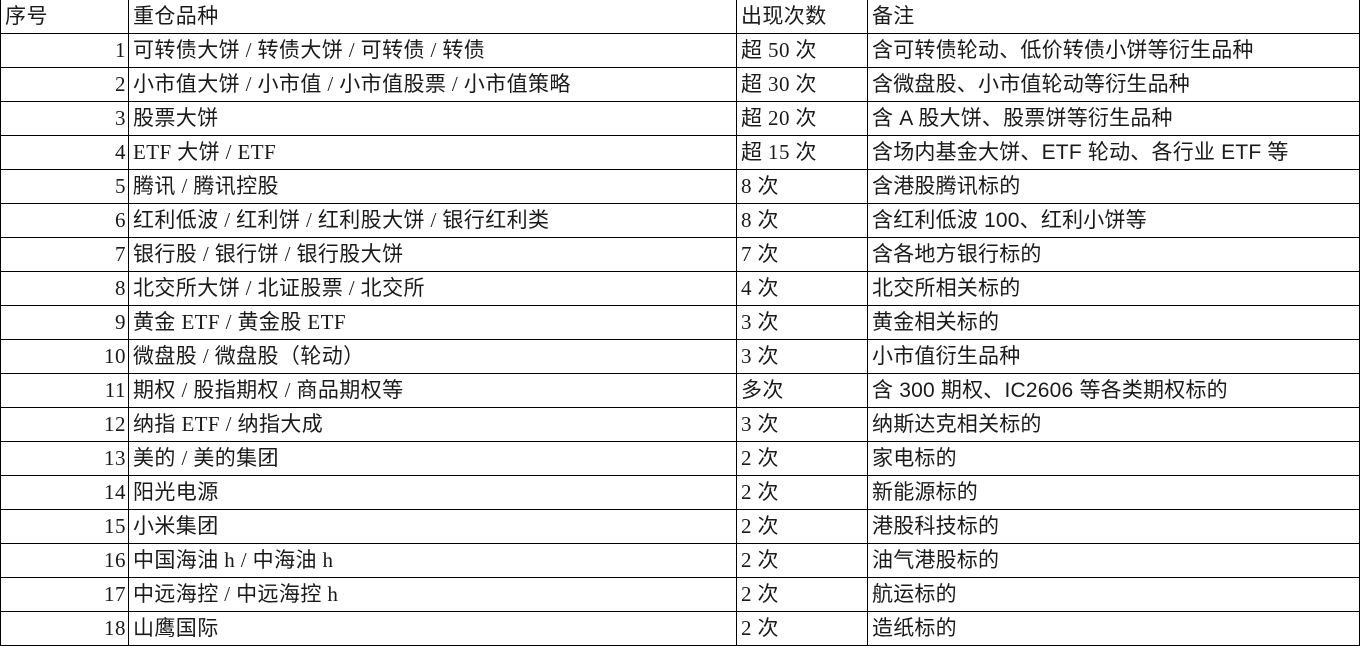  Describe the element at coordinates (432, 118) in the screenshot. I see `cell-variety: 股票大饼` at that location.